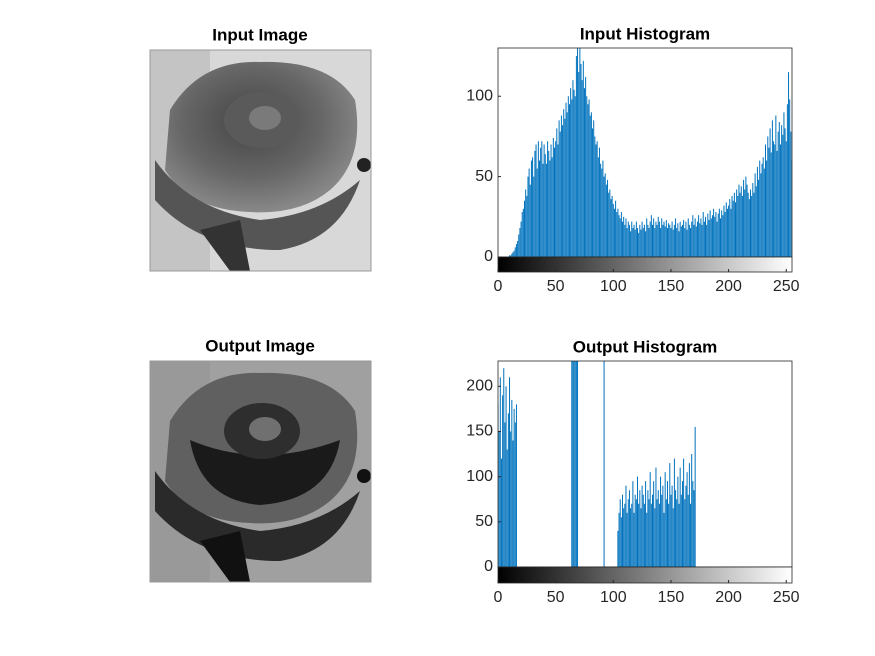 The image size is (875, 656). Describe the element at coordinates (484, 521) in the screenshot. I see `y-tick-label: 50` at that location.